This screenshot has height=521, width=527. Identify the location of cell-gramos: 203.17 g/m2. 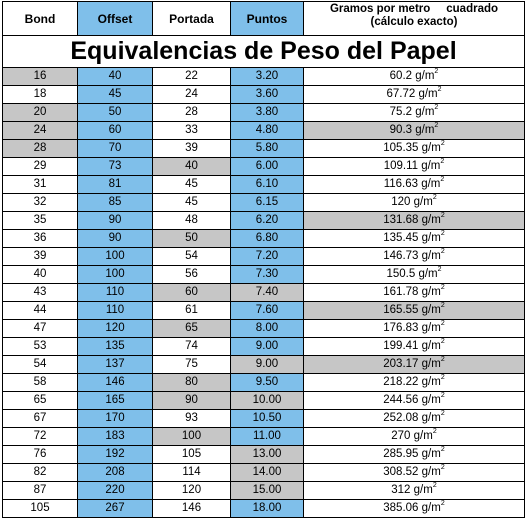
(414, 364).